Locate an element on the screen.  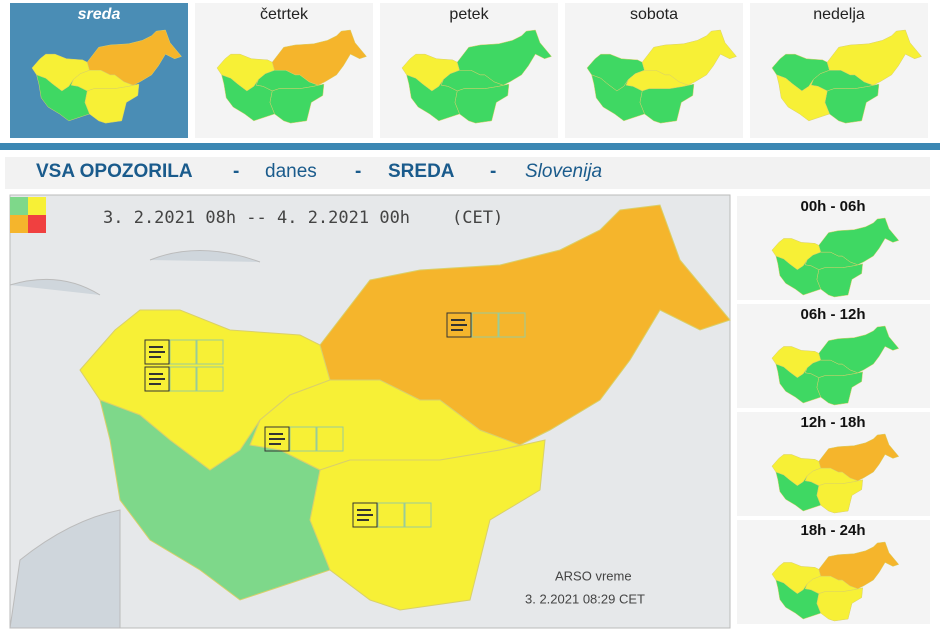
time-slot: 18h - 24h is located at coordinates (833, 572).